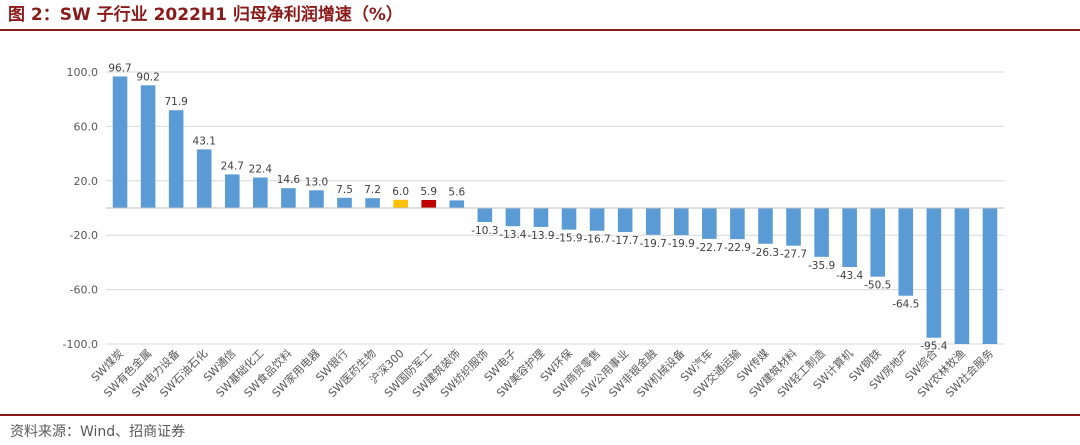 The image size is (1080, 445). Describe the element at coordinates (765, 253) in the screenshot. I see `data-label: -26.3` at that location.